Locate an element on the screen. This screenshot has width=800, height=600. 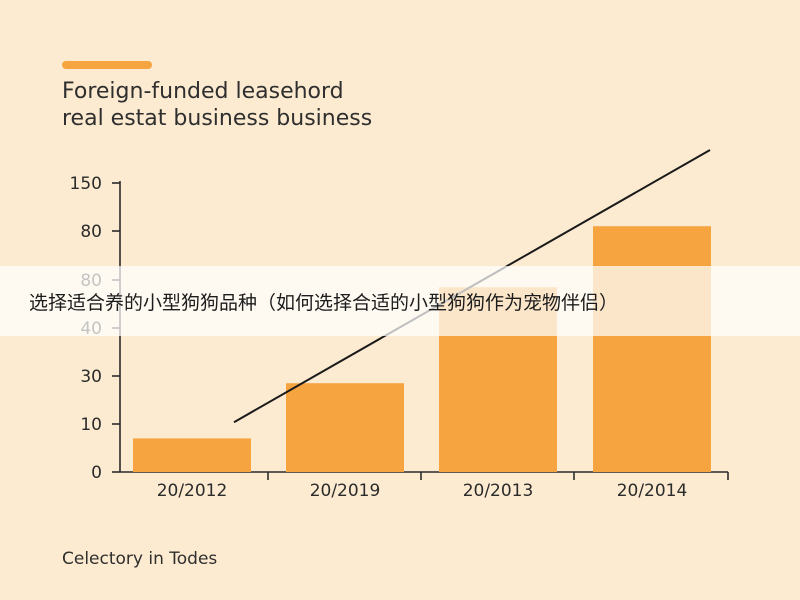
overlay-banner: 选择适合养的小型狗狗品种（如何选择合适的小型狗狗作为宠物伴侣） is located at coordinates (400, 301).